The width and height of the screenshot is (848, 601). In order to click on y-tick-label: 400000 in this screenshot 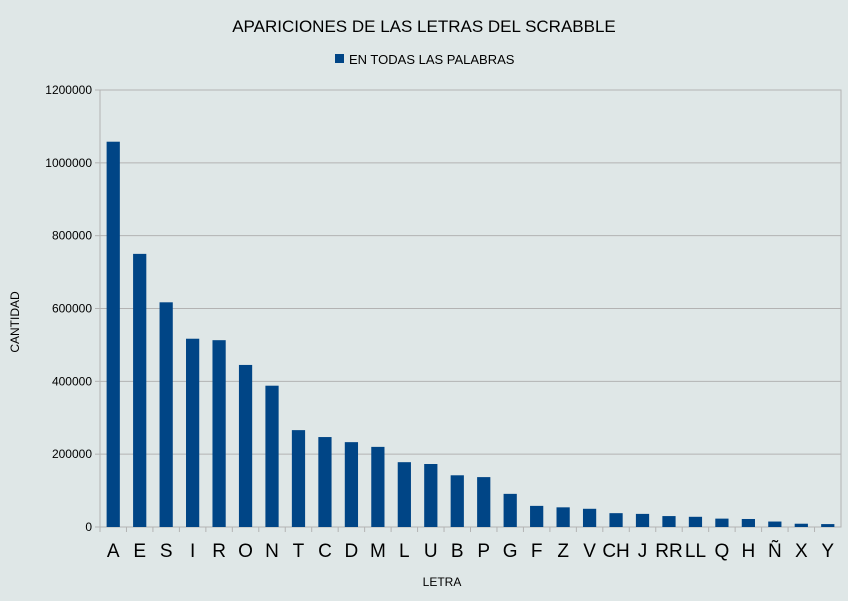, I will do `click(72, 381)`.